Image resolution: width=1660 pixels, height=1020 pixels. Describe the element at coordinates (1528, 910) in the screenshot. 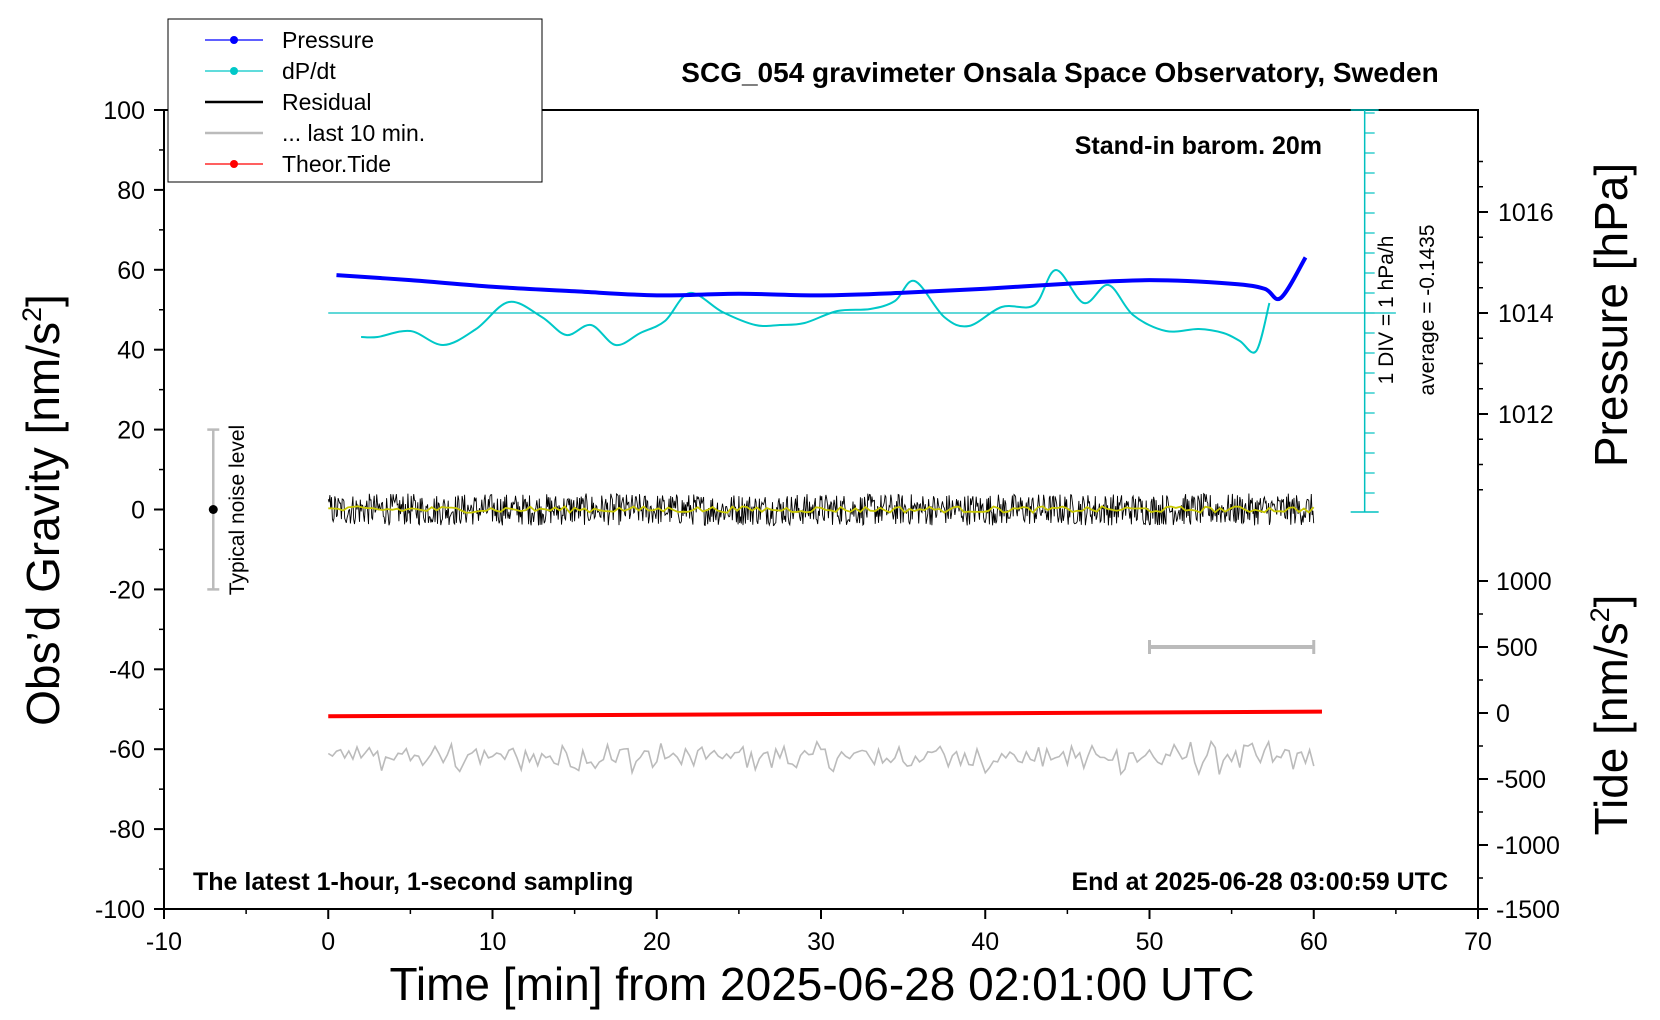

I see `tide-tick-label: -1500` at that location.